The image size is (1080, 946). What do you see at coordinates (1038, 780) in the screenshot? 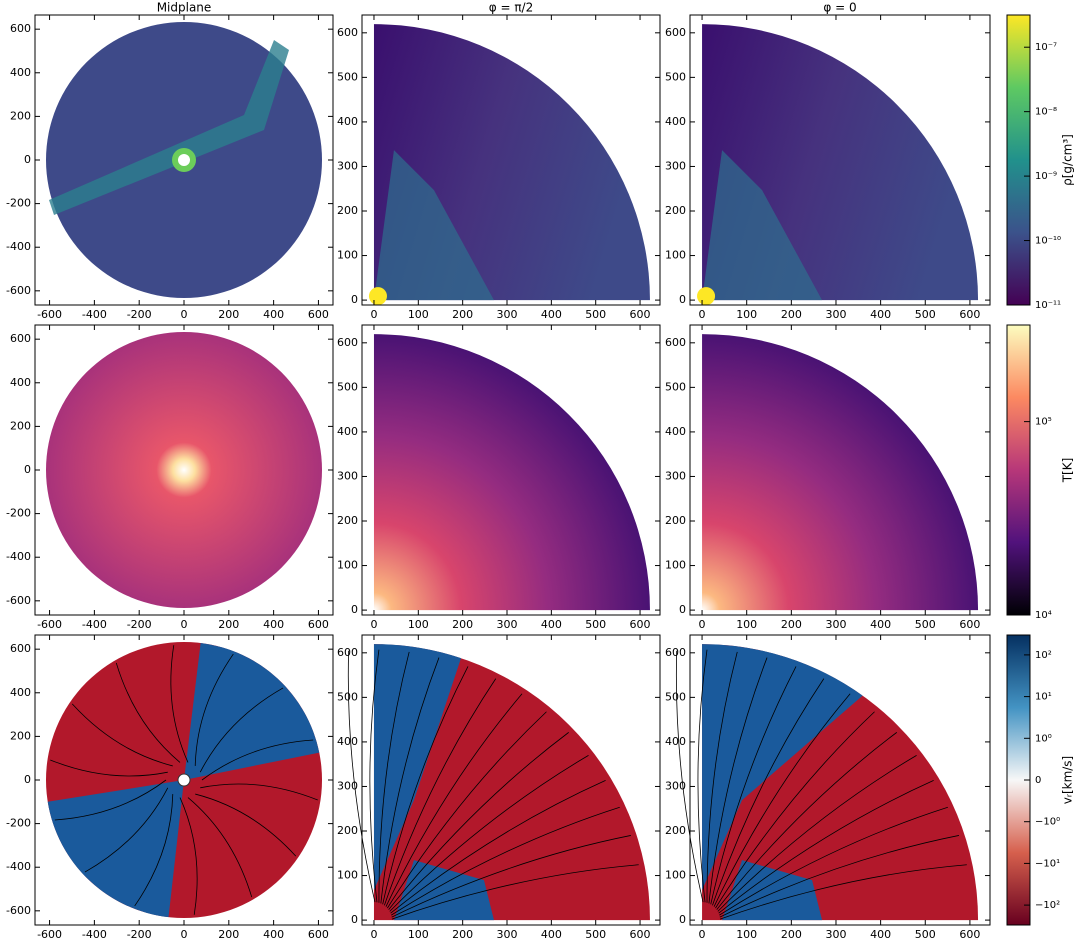
I see `colorbar-tick-label: 0` at bounding box center [1038, 780].